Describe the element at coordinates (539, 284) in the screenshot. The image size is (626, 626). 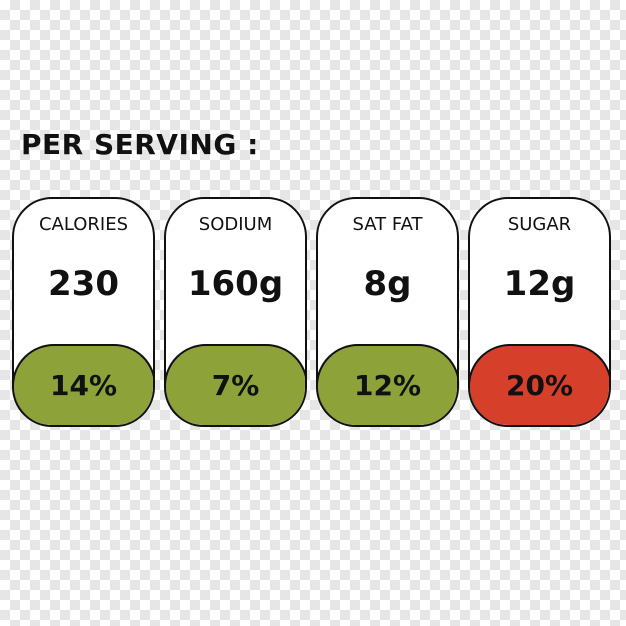
I see `nutrient-value: 12g` at that location.